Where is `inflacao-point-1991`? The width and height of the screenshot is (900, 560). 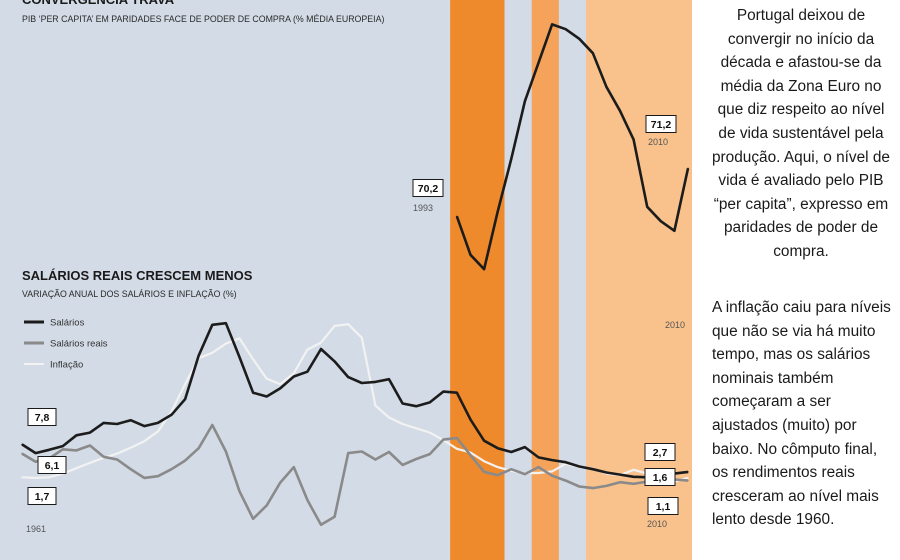
inflacao-point-1991 is located at coordinates (430, 432).